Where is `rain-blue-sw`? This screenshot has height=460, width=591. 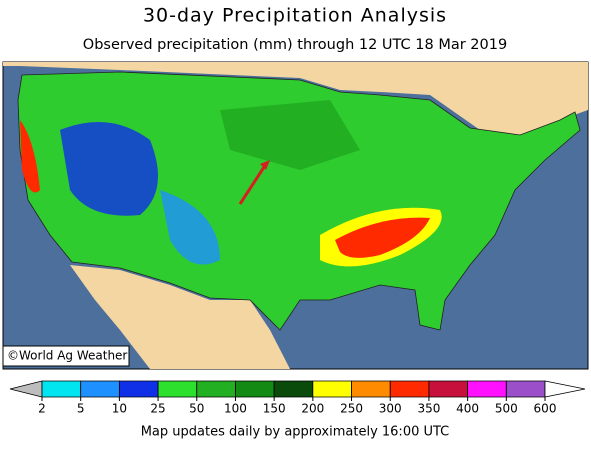
rain-blue-sw is located at coordinates (190, 227).